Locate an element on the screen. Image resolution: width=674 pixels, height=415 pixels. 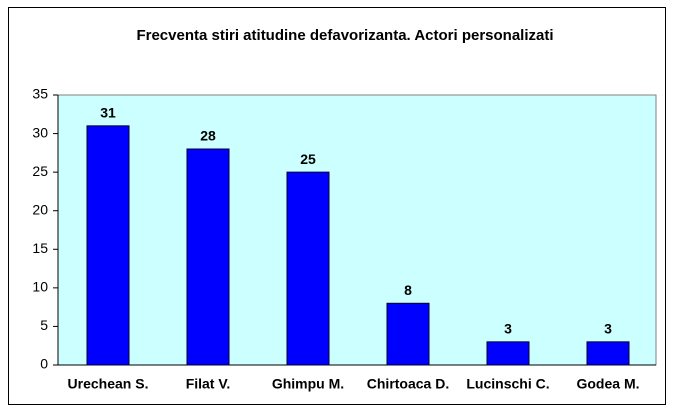
y-tick-label: 30 is located at coordinates (40, 132).